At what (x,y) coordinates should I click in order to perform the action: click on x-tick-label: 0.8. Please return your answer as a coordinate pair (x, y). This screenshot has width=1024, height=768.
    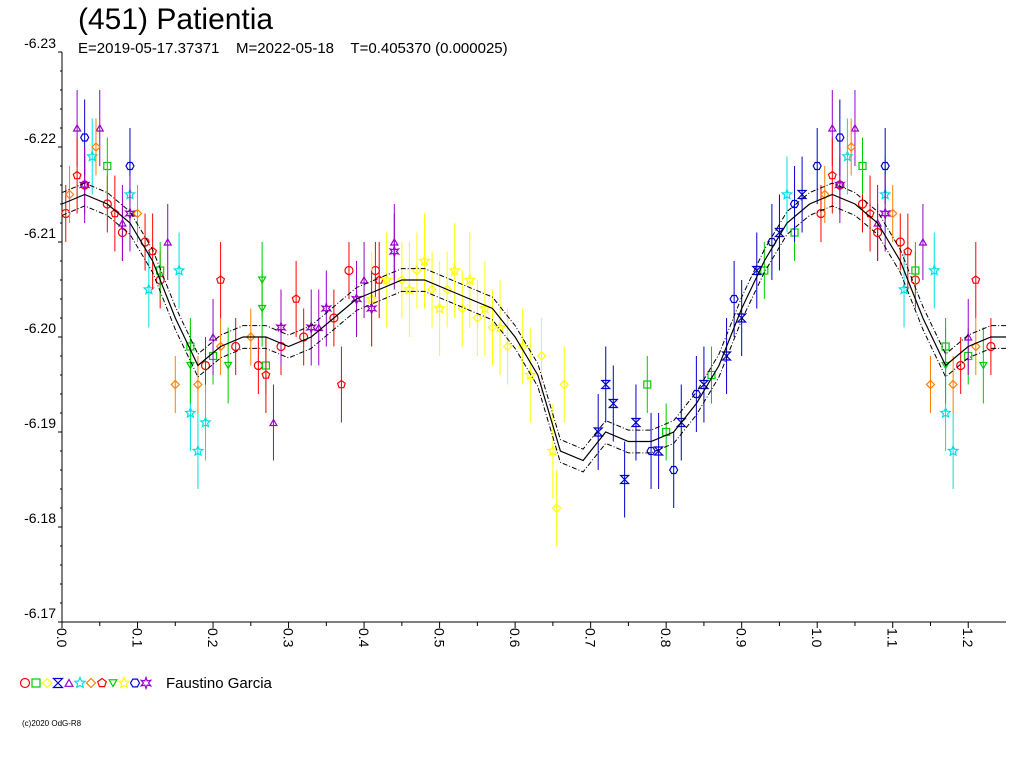
    Looking at the image, I should click on (666, 638).